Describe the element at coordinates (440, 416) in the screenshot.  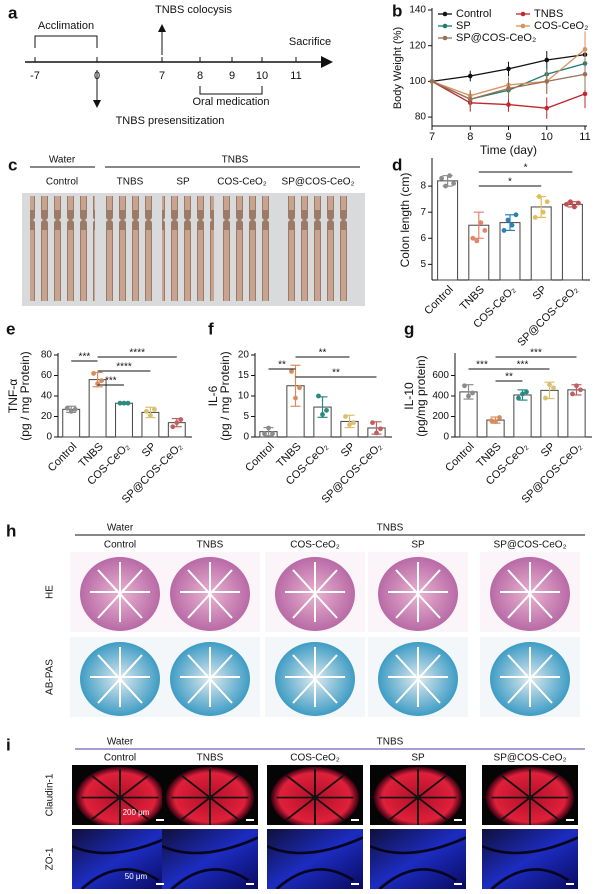
I see `y-tick-label: 200` at that location.